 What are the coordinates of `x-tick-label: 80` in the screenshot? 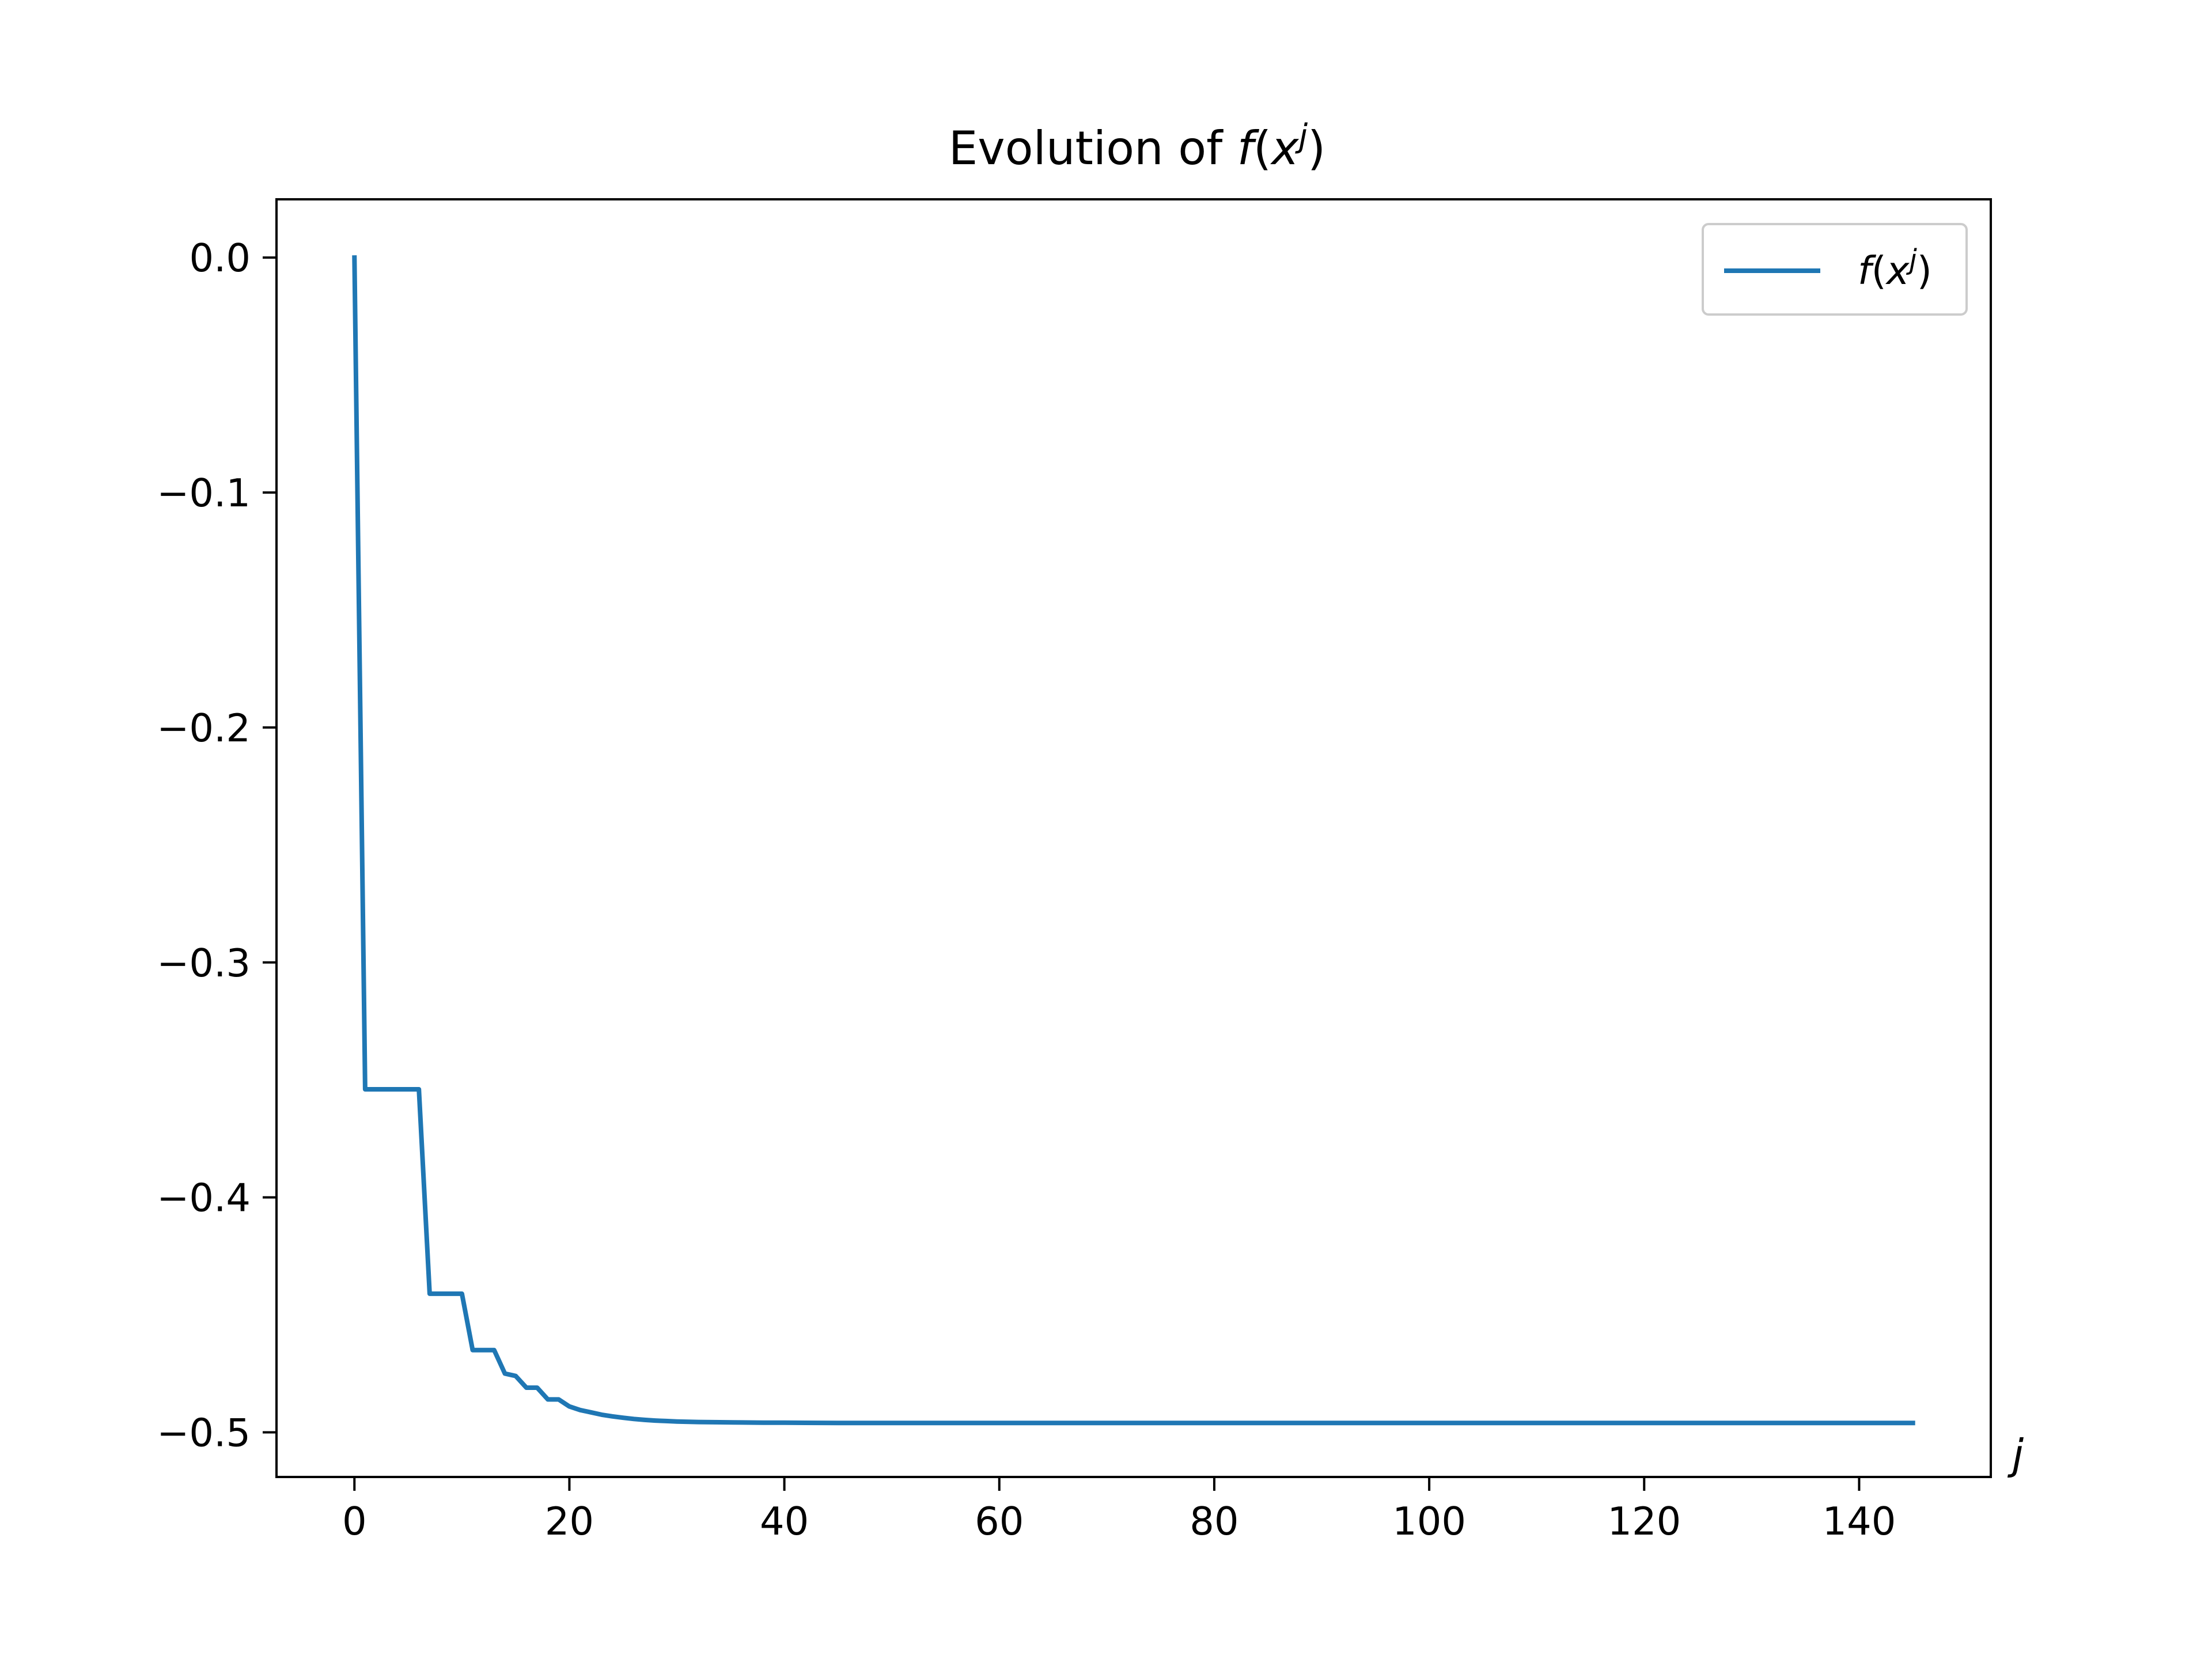 It's located at (1214, 1521).